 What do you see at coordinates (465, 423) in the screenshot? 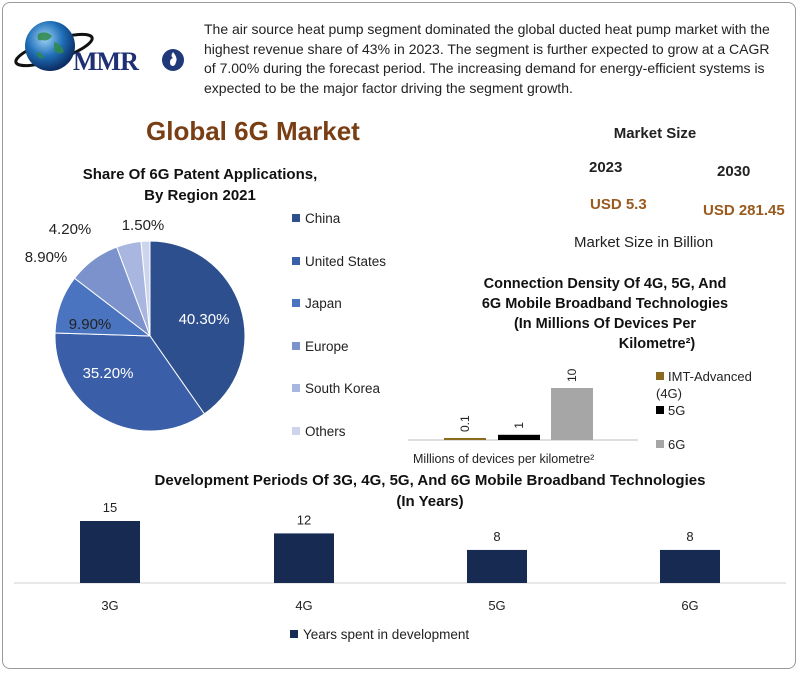
I see `cd-data-label: 0.1` at bounding box center [465, 423].